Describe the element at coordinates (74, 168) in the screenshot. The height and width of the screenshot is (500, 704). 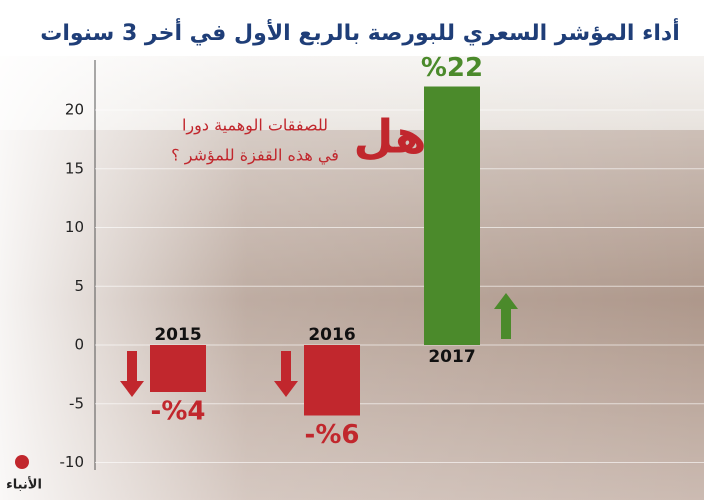
I see `y-tick-label: 15` at that location.